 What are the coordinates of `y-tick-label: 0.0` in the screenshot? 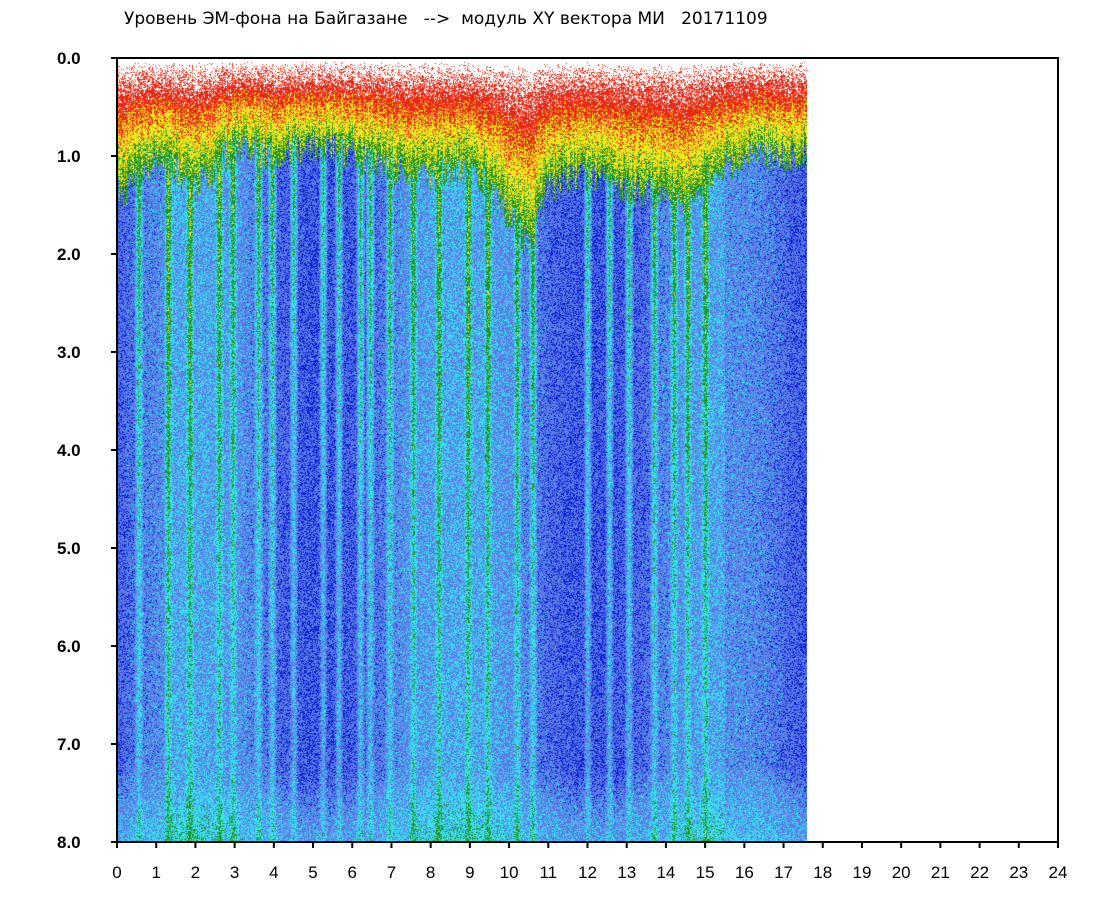 It's located at (69, 58).